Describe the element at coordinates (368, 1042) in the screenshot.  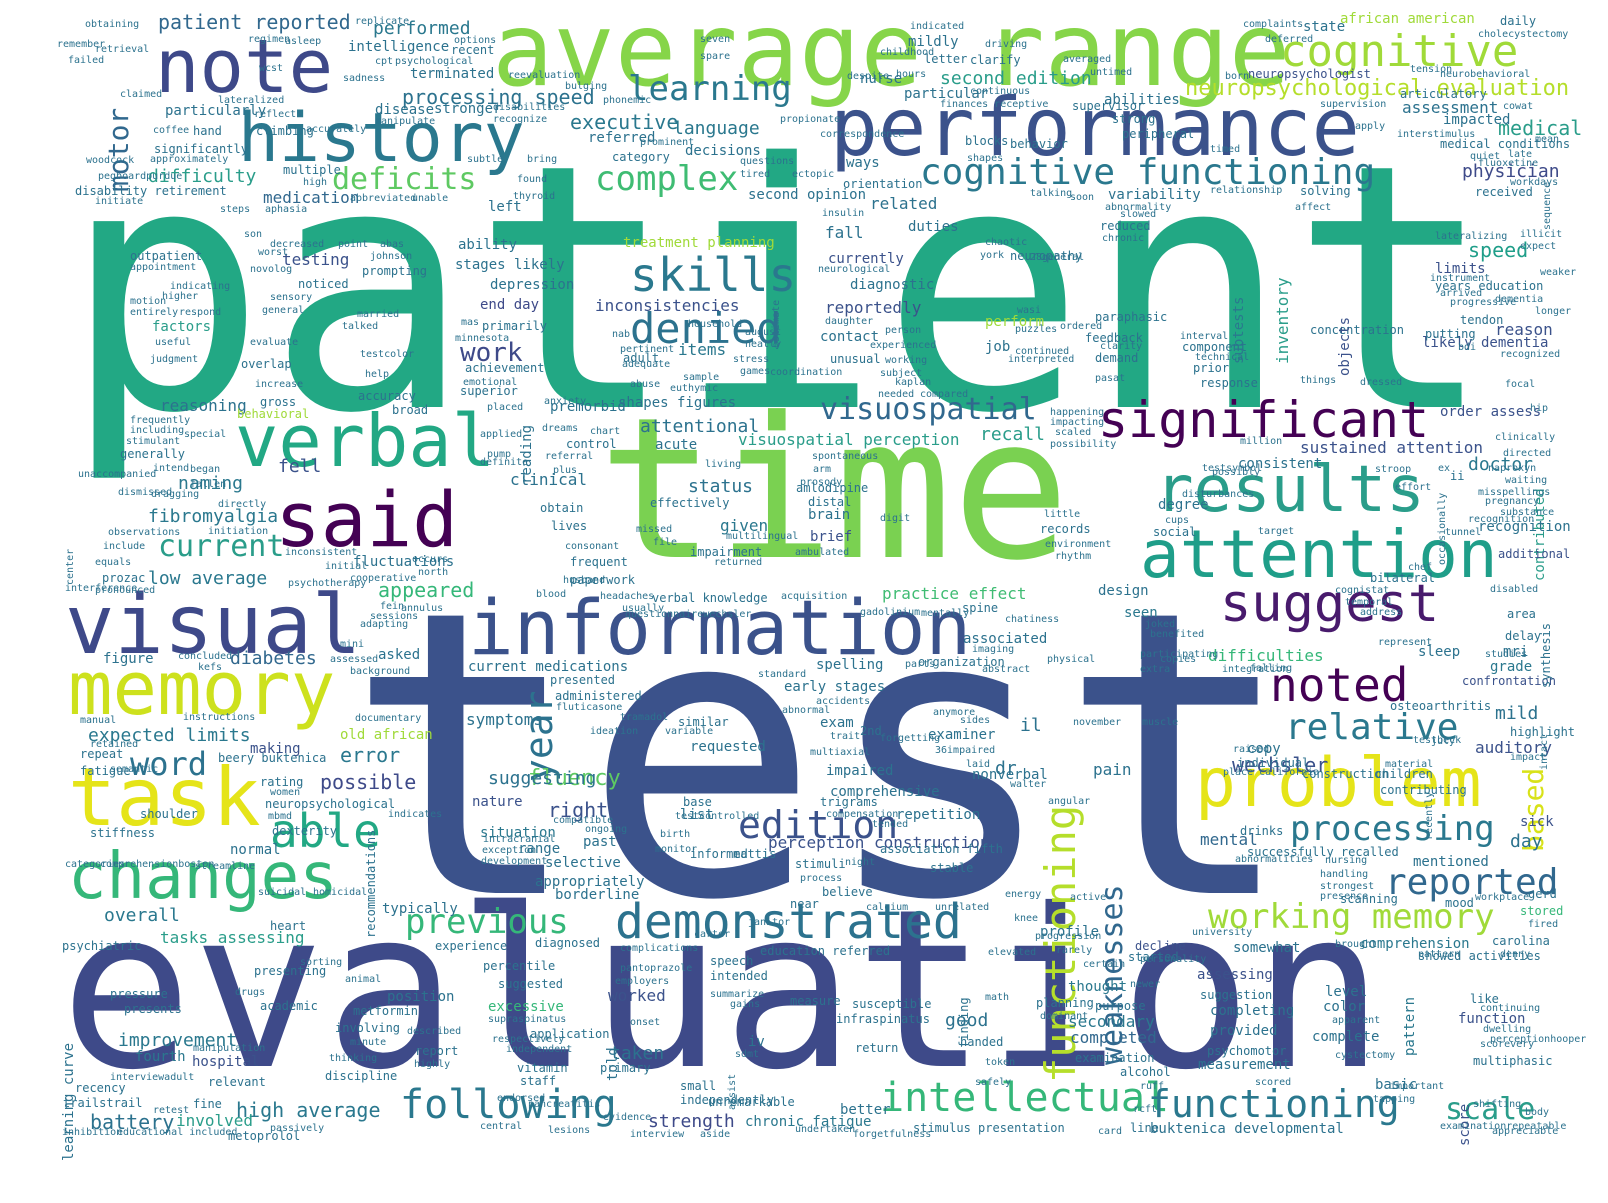
I see `cloud-word-minute: minute` at that location.